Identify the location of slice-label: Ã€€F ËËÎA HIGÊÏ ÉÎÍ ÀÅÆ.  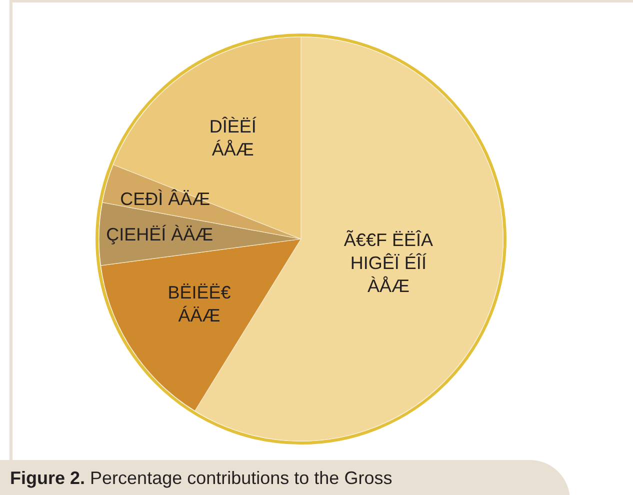
(388, 263).